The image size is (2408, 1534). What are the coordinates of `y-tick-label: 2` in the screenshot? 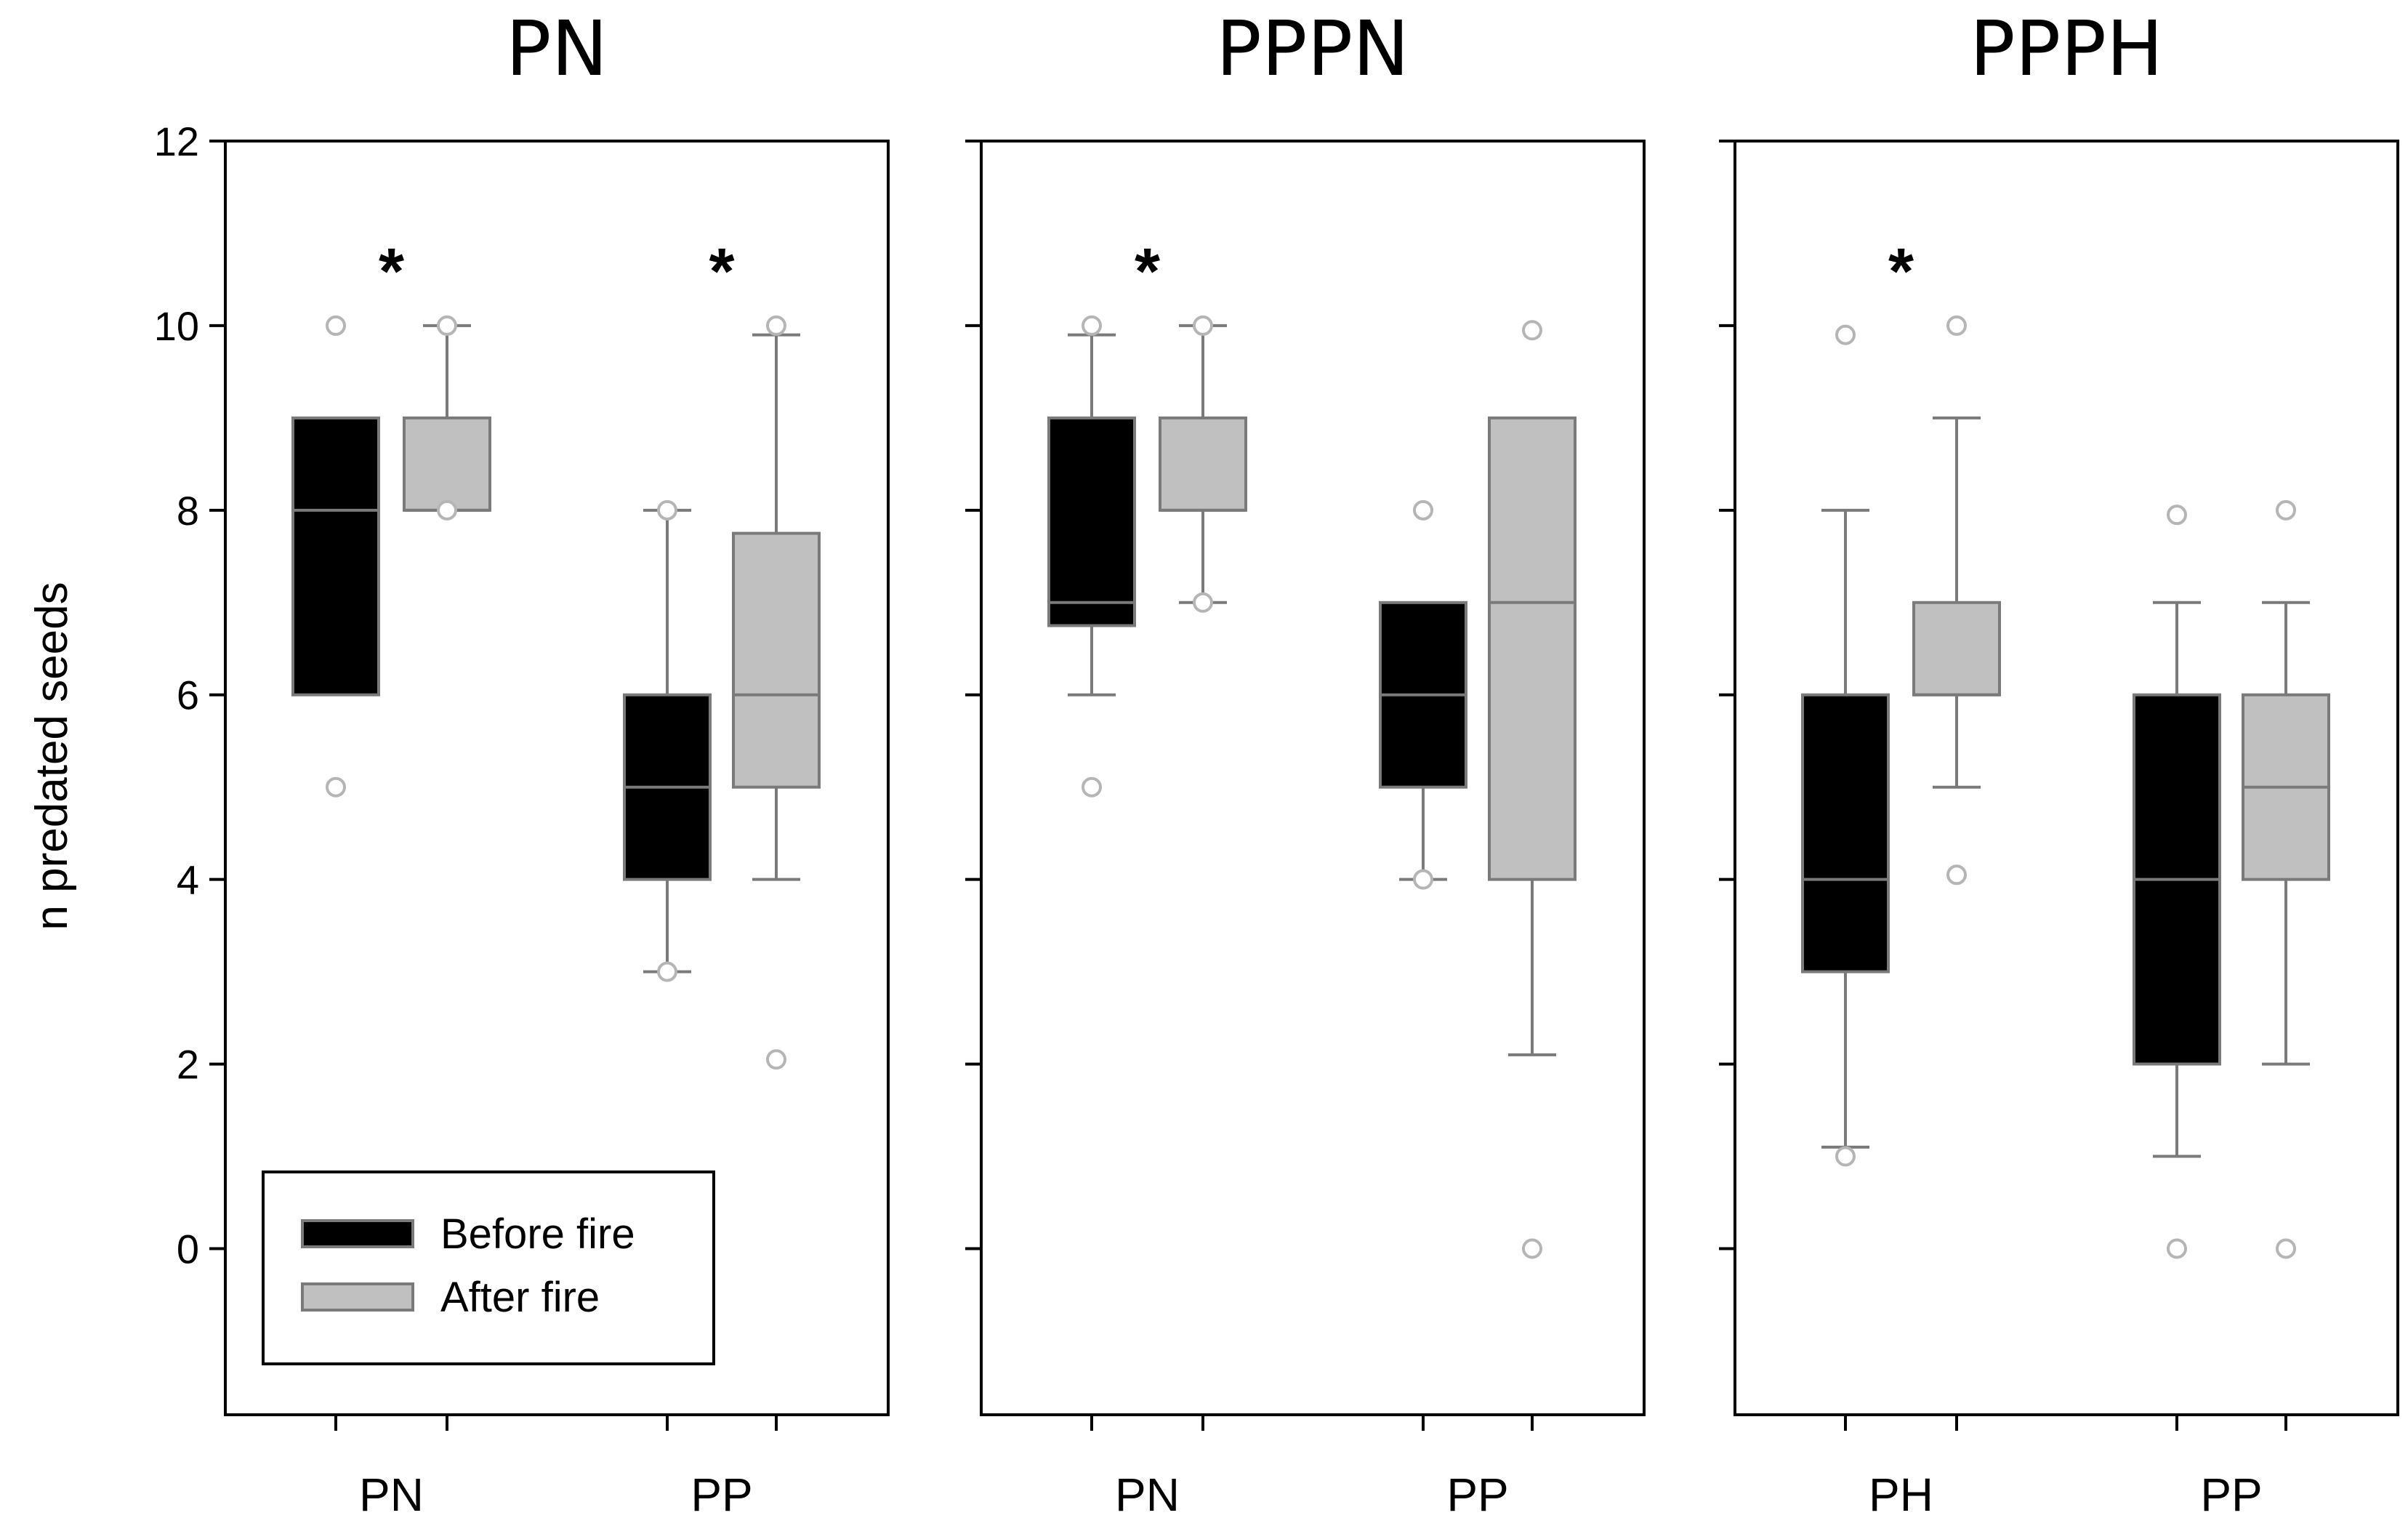 It's located at (188, 1065).